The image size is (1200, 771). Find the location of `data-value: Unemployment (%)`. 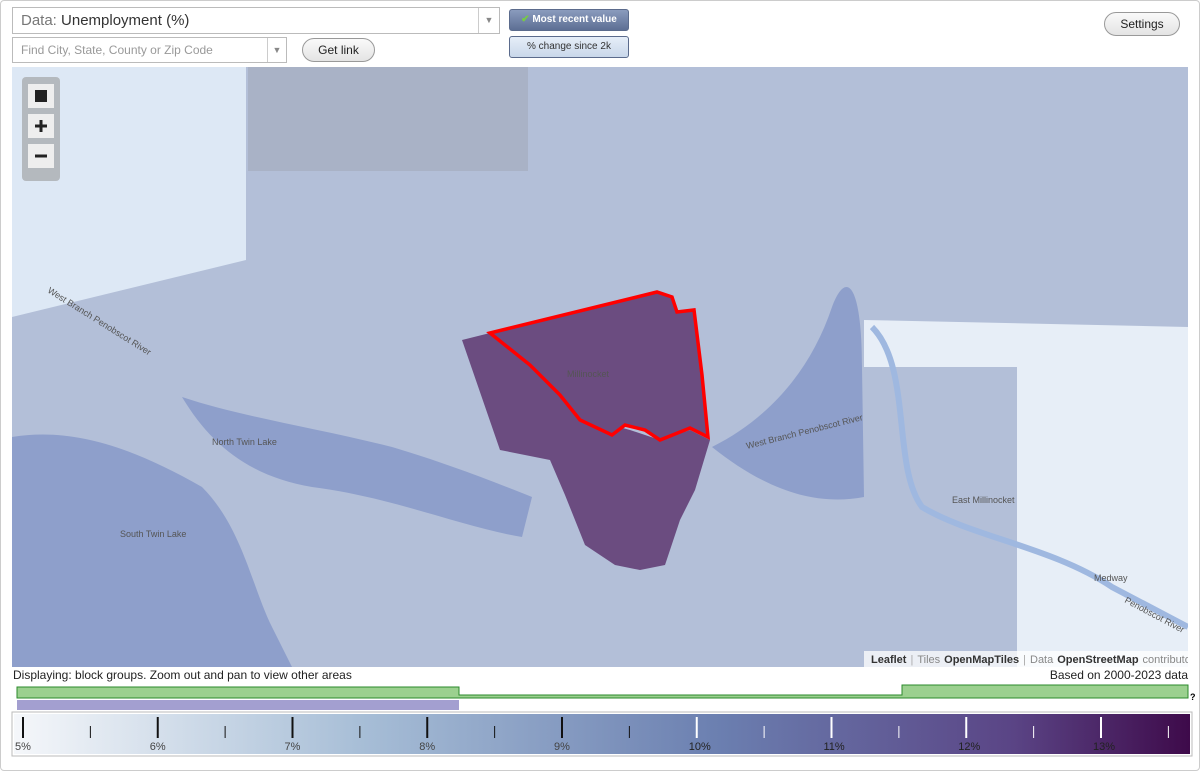

data-value: Unemployment (%) is located at coordinates (125, 20).